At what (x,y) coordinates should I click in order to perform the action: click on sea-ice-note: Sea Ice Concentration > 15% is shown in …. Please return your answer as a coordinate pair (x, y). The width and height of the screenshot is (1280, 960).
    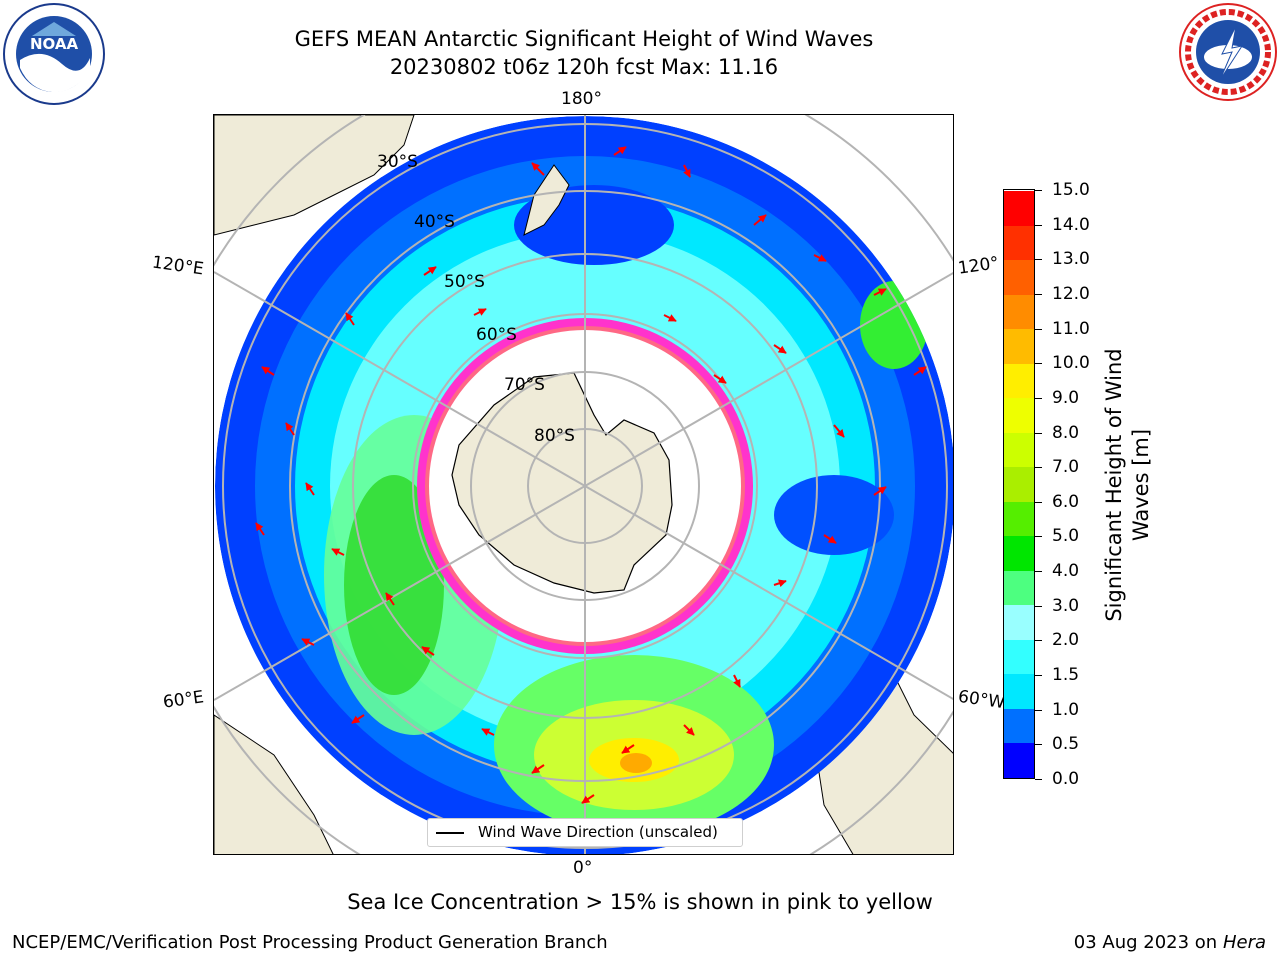
    Looking at the image, I should click on (640, 902).